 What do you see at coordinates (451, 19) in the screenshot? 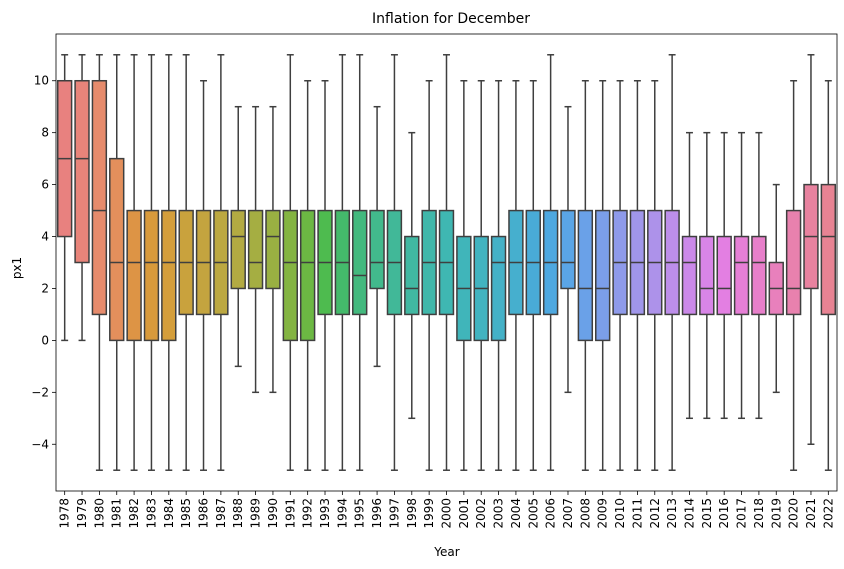
I see `chart-title: Inflation for December` at bounding box center [451, 19].